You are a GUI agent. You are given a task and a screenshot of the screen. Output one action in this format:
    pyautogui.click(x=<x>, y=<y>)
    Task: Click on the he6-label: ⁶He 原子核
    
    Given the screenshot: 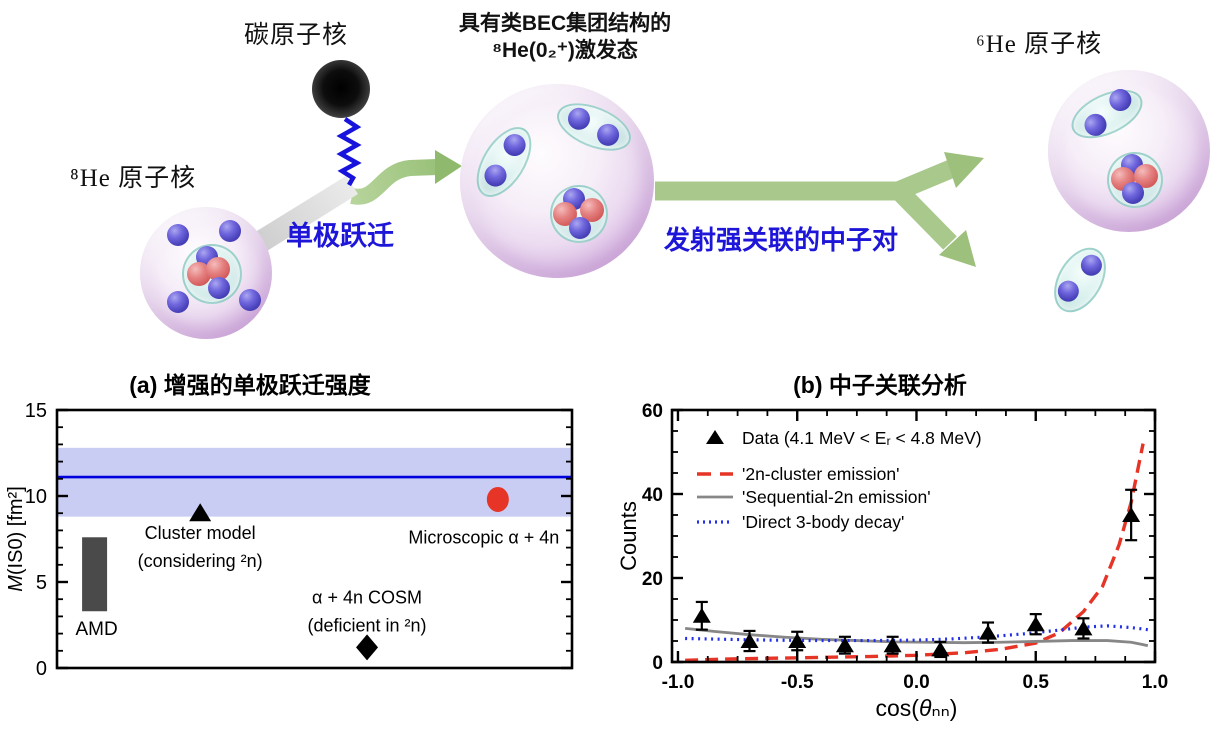 What is the action you would take?
    pyautogui.click(x=1039, y=44)
    